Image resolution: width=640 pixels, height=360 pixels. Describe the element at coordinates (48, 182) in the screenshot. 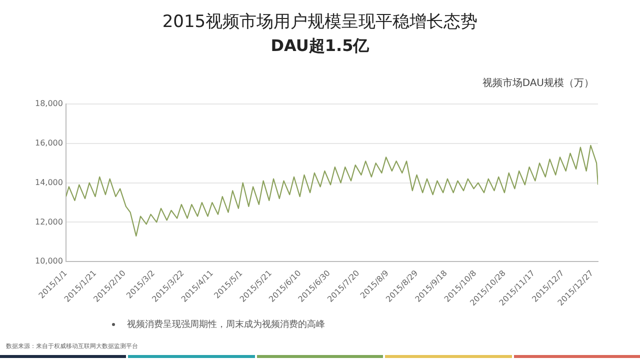

I see `y-tick-label: 14,000` at that location.